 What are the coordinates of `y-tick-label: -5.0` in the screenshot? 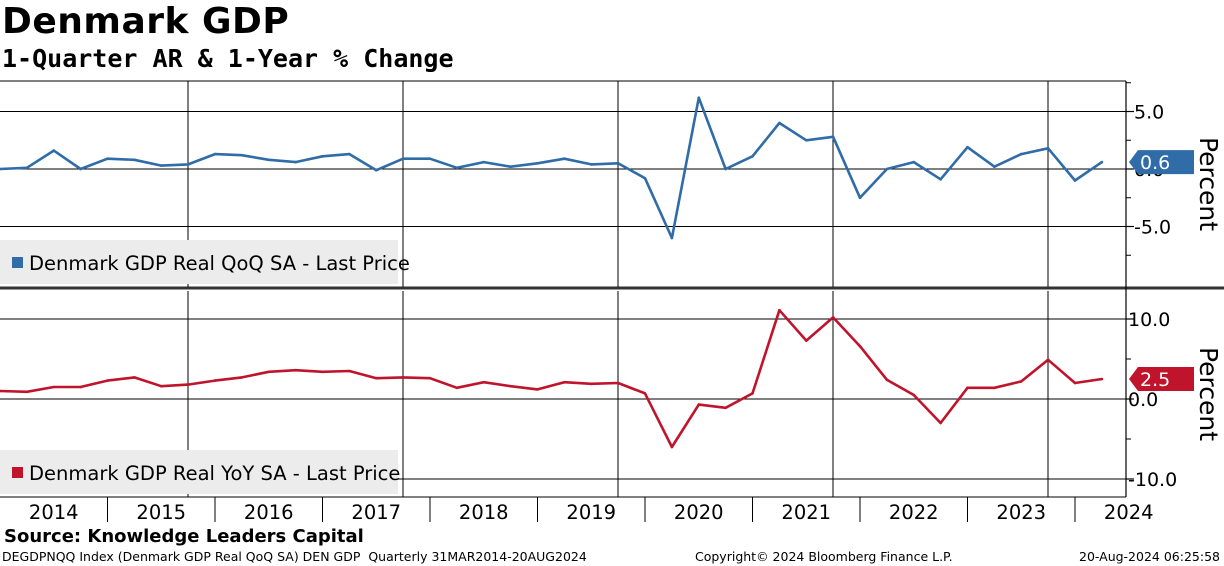 It's located at (1152, 228).